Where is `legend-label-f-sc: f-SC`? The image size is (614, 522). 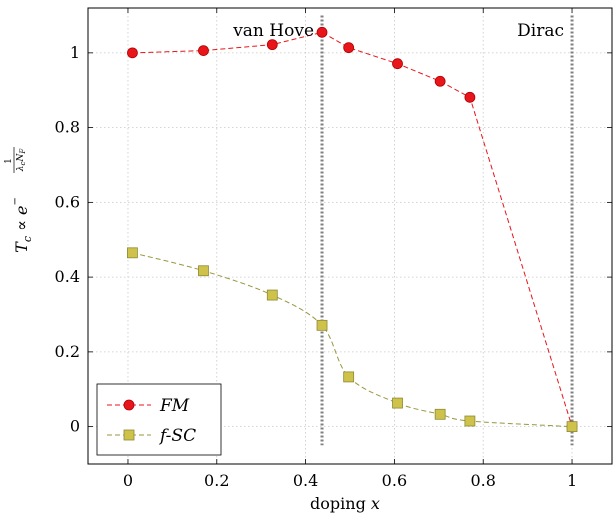 legend-label-f-sc: f-SC is located at coordinates (177, 436).